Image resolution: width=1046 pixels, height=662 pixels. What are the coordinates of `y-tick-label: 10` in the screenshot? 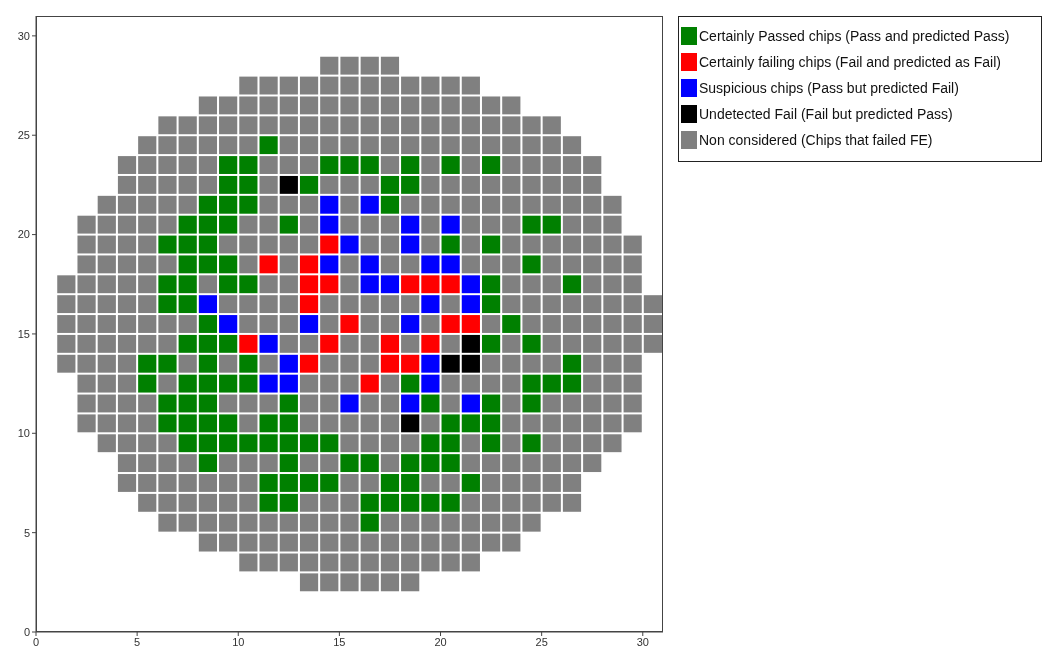 It's located at (23, 433).